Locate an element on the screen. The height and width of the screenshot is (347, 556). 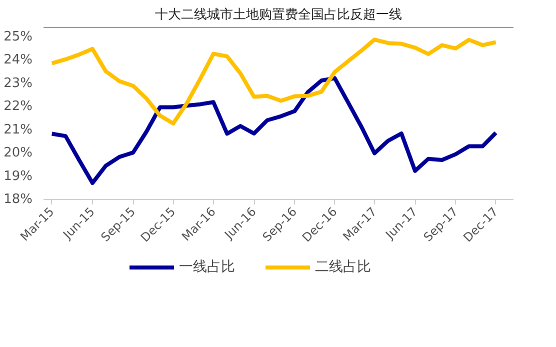
y-tick-label: 24% is located at coordinates (18, 60).